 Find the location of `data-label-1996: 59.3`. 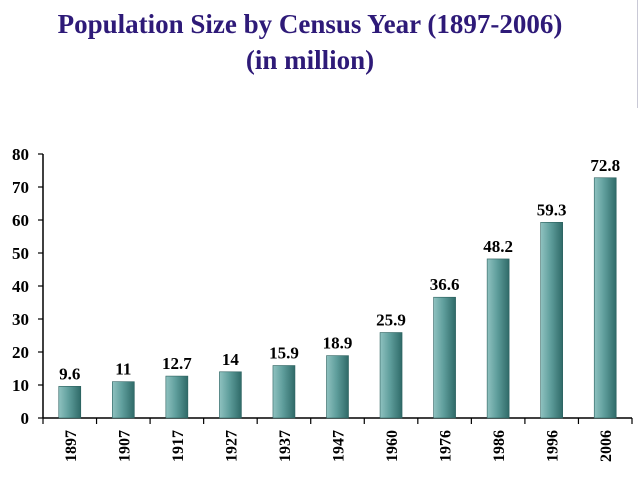

data-label-1996: 59.3 is located at coordinates (552, 209).